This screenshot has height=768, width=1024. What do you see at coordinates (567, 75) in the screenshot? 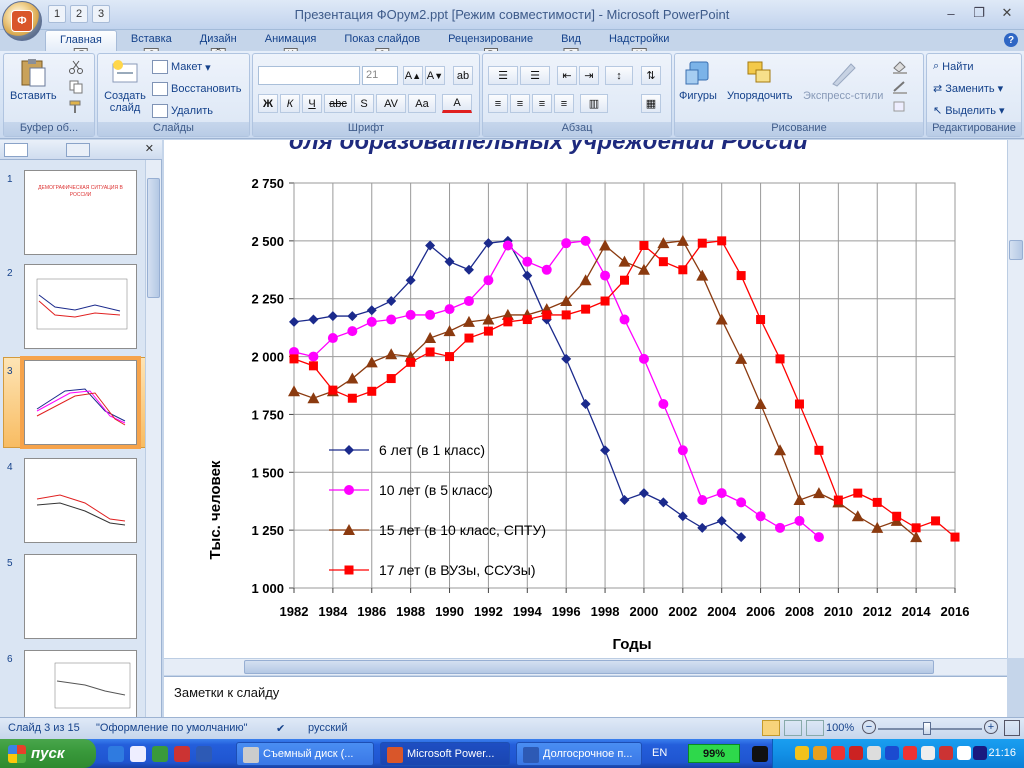
I see `decrease-indent-button: ⇤` at bounding box center [567, 75].